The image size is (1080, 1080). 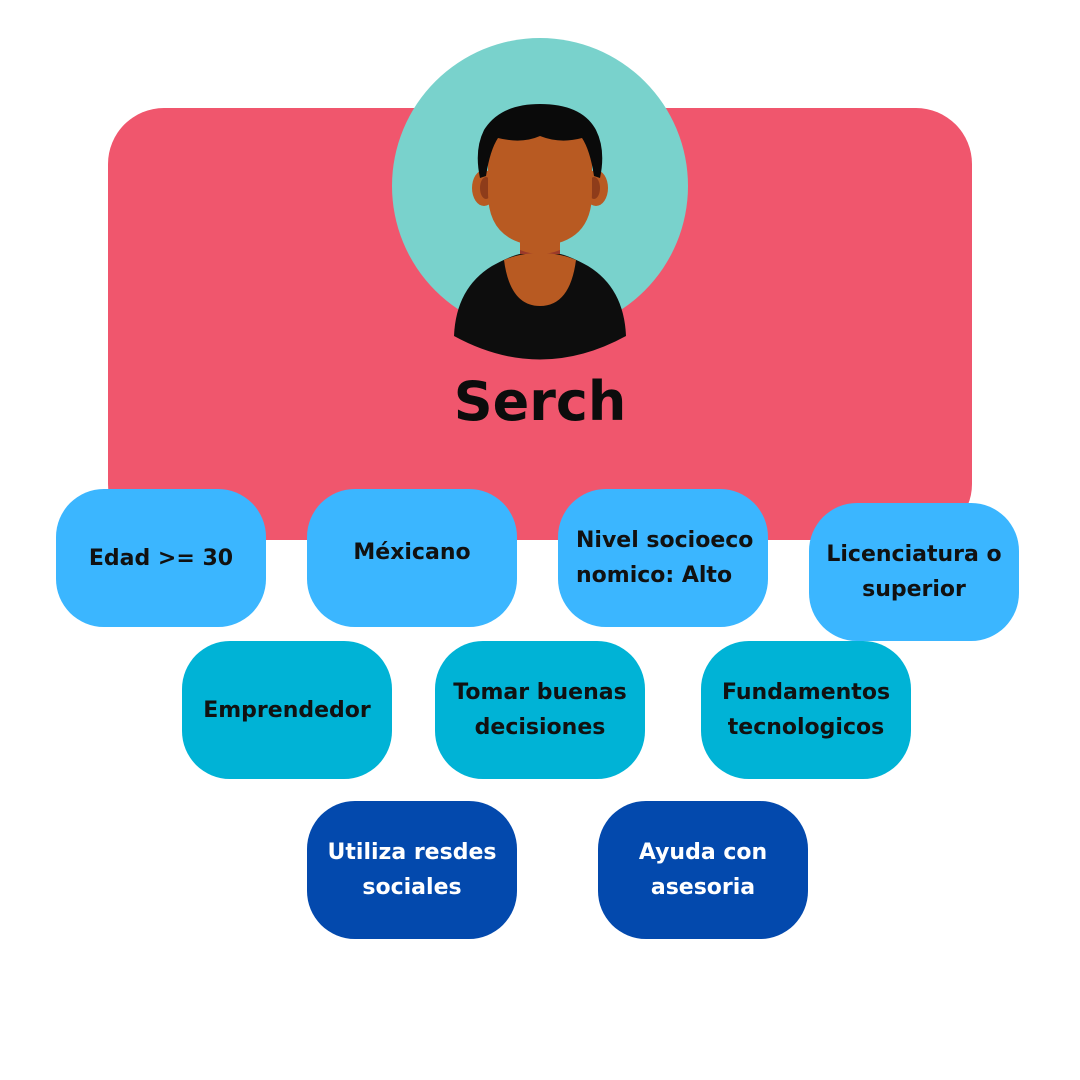 I want to click on trait-label: Edad >= 30, so click(x=161, y=558).